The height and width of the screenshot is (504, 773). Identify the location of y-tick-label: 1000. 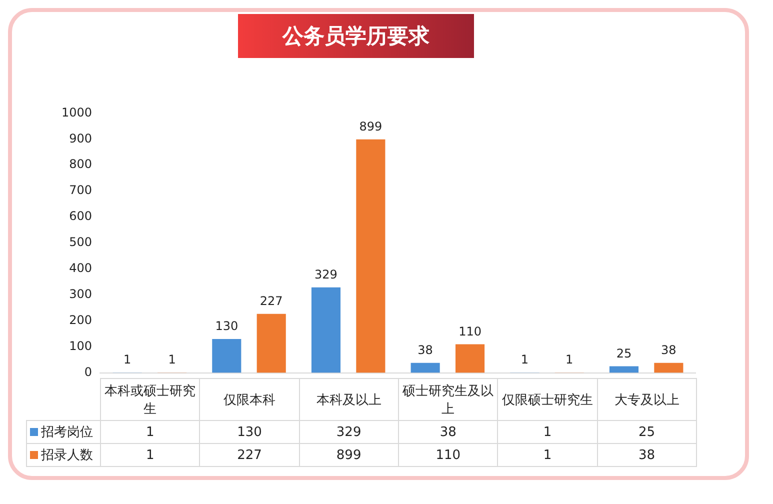
(76, 112).